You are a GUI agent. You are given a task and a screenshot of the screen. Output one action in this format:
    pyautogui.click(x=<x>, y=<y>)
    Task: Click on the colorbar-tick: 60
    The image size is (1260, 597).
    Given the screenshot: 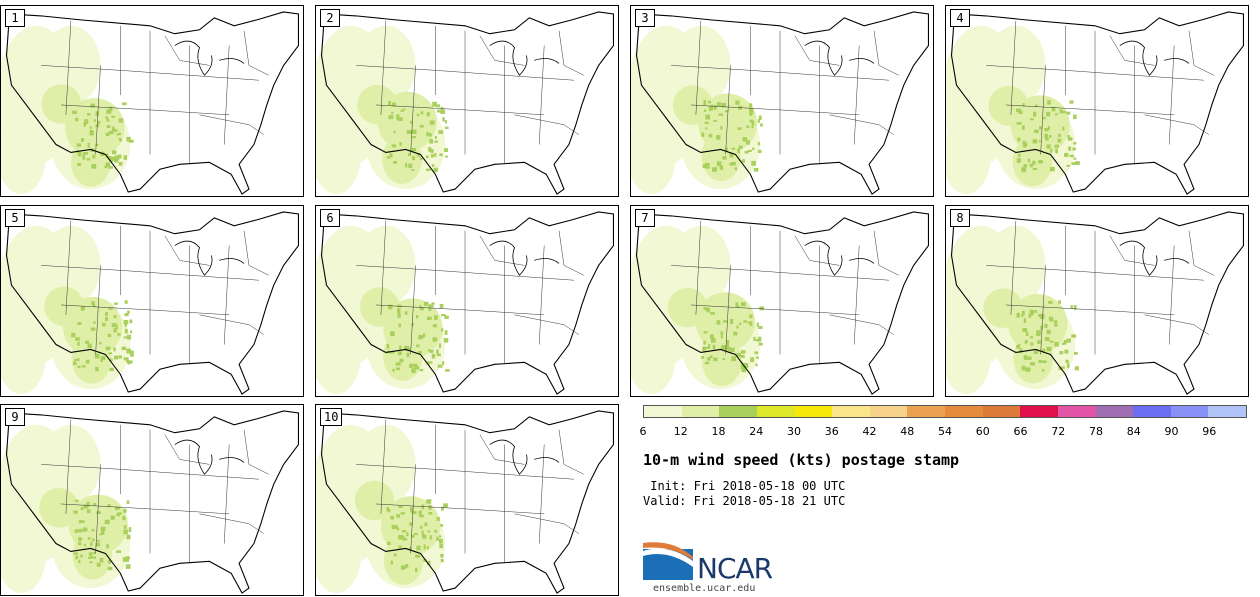 What is the action you would take?
    pyautogui.click(x=982, y=431)
    